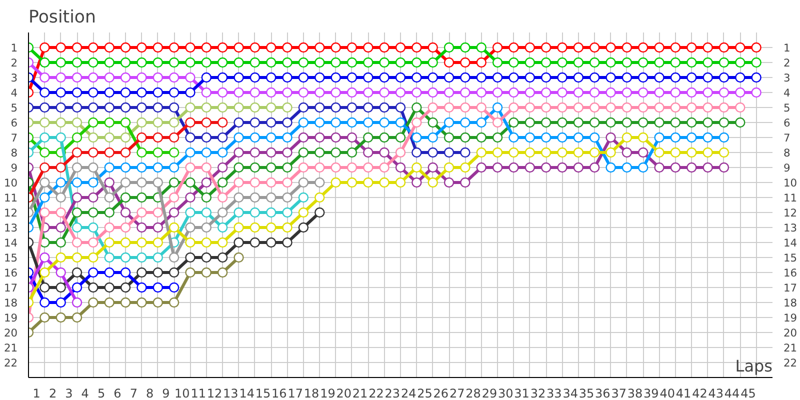 This screenshot has width=800, height=400. I want to click on x-tick-label: 24, so click(408, 393).